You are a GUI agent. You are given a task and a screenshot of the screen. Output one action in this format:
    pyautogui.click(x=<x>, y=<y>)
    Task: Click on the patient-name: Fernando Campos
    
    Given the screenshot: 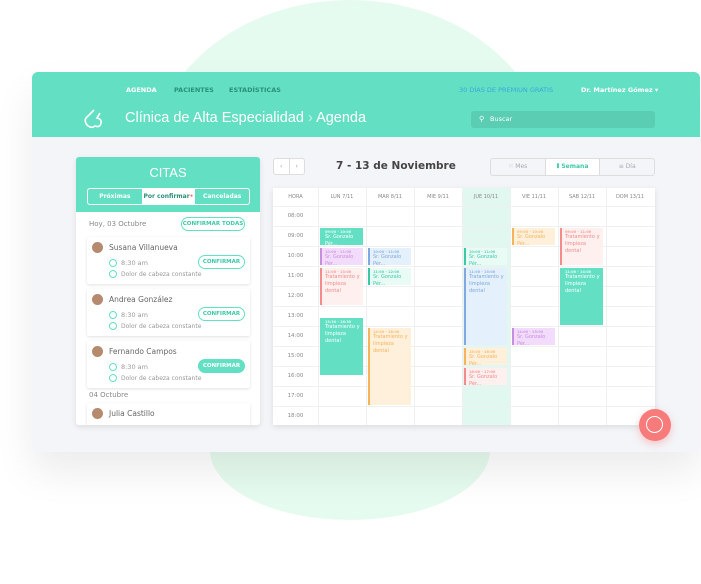 What is the action you would take?
    pyautogui.click(x=143, y=351)
    